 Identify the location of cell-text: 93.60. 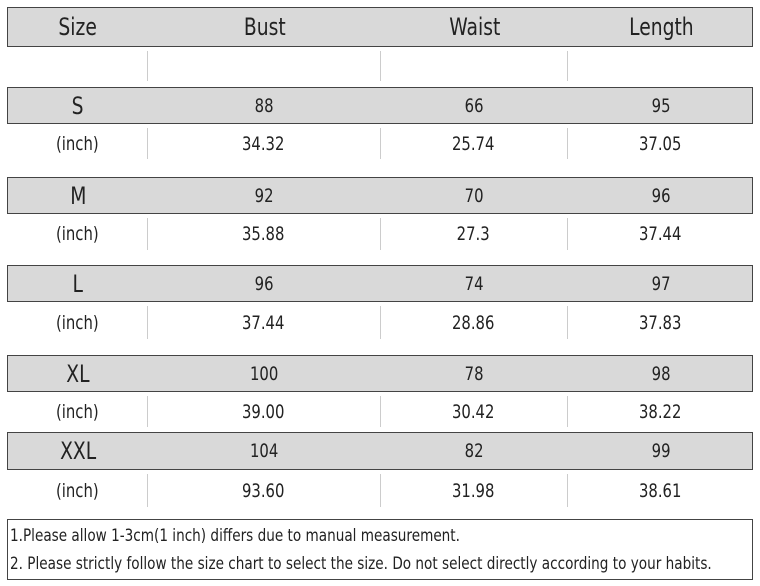
(263, 490).